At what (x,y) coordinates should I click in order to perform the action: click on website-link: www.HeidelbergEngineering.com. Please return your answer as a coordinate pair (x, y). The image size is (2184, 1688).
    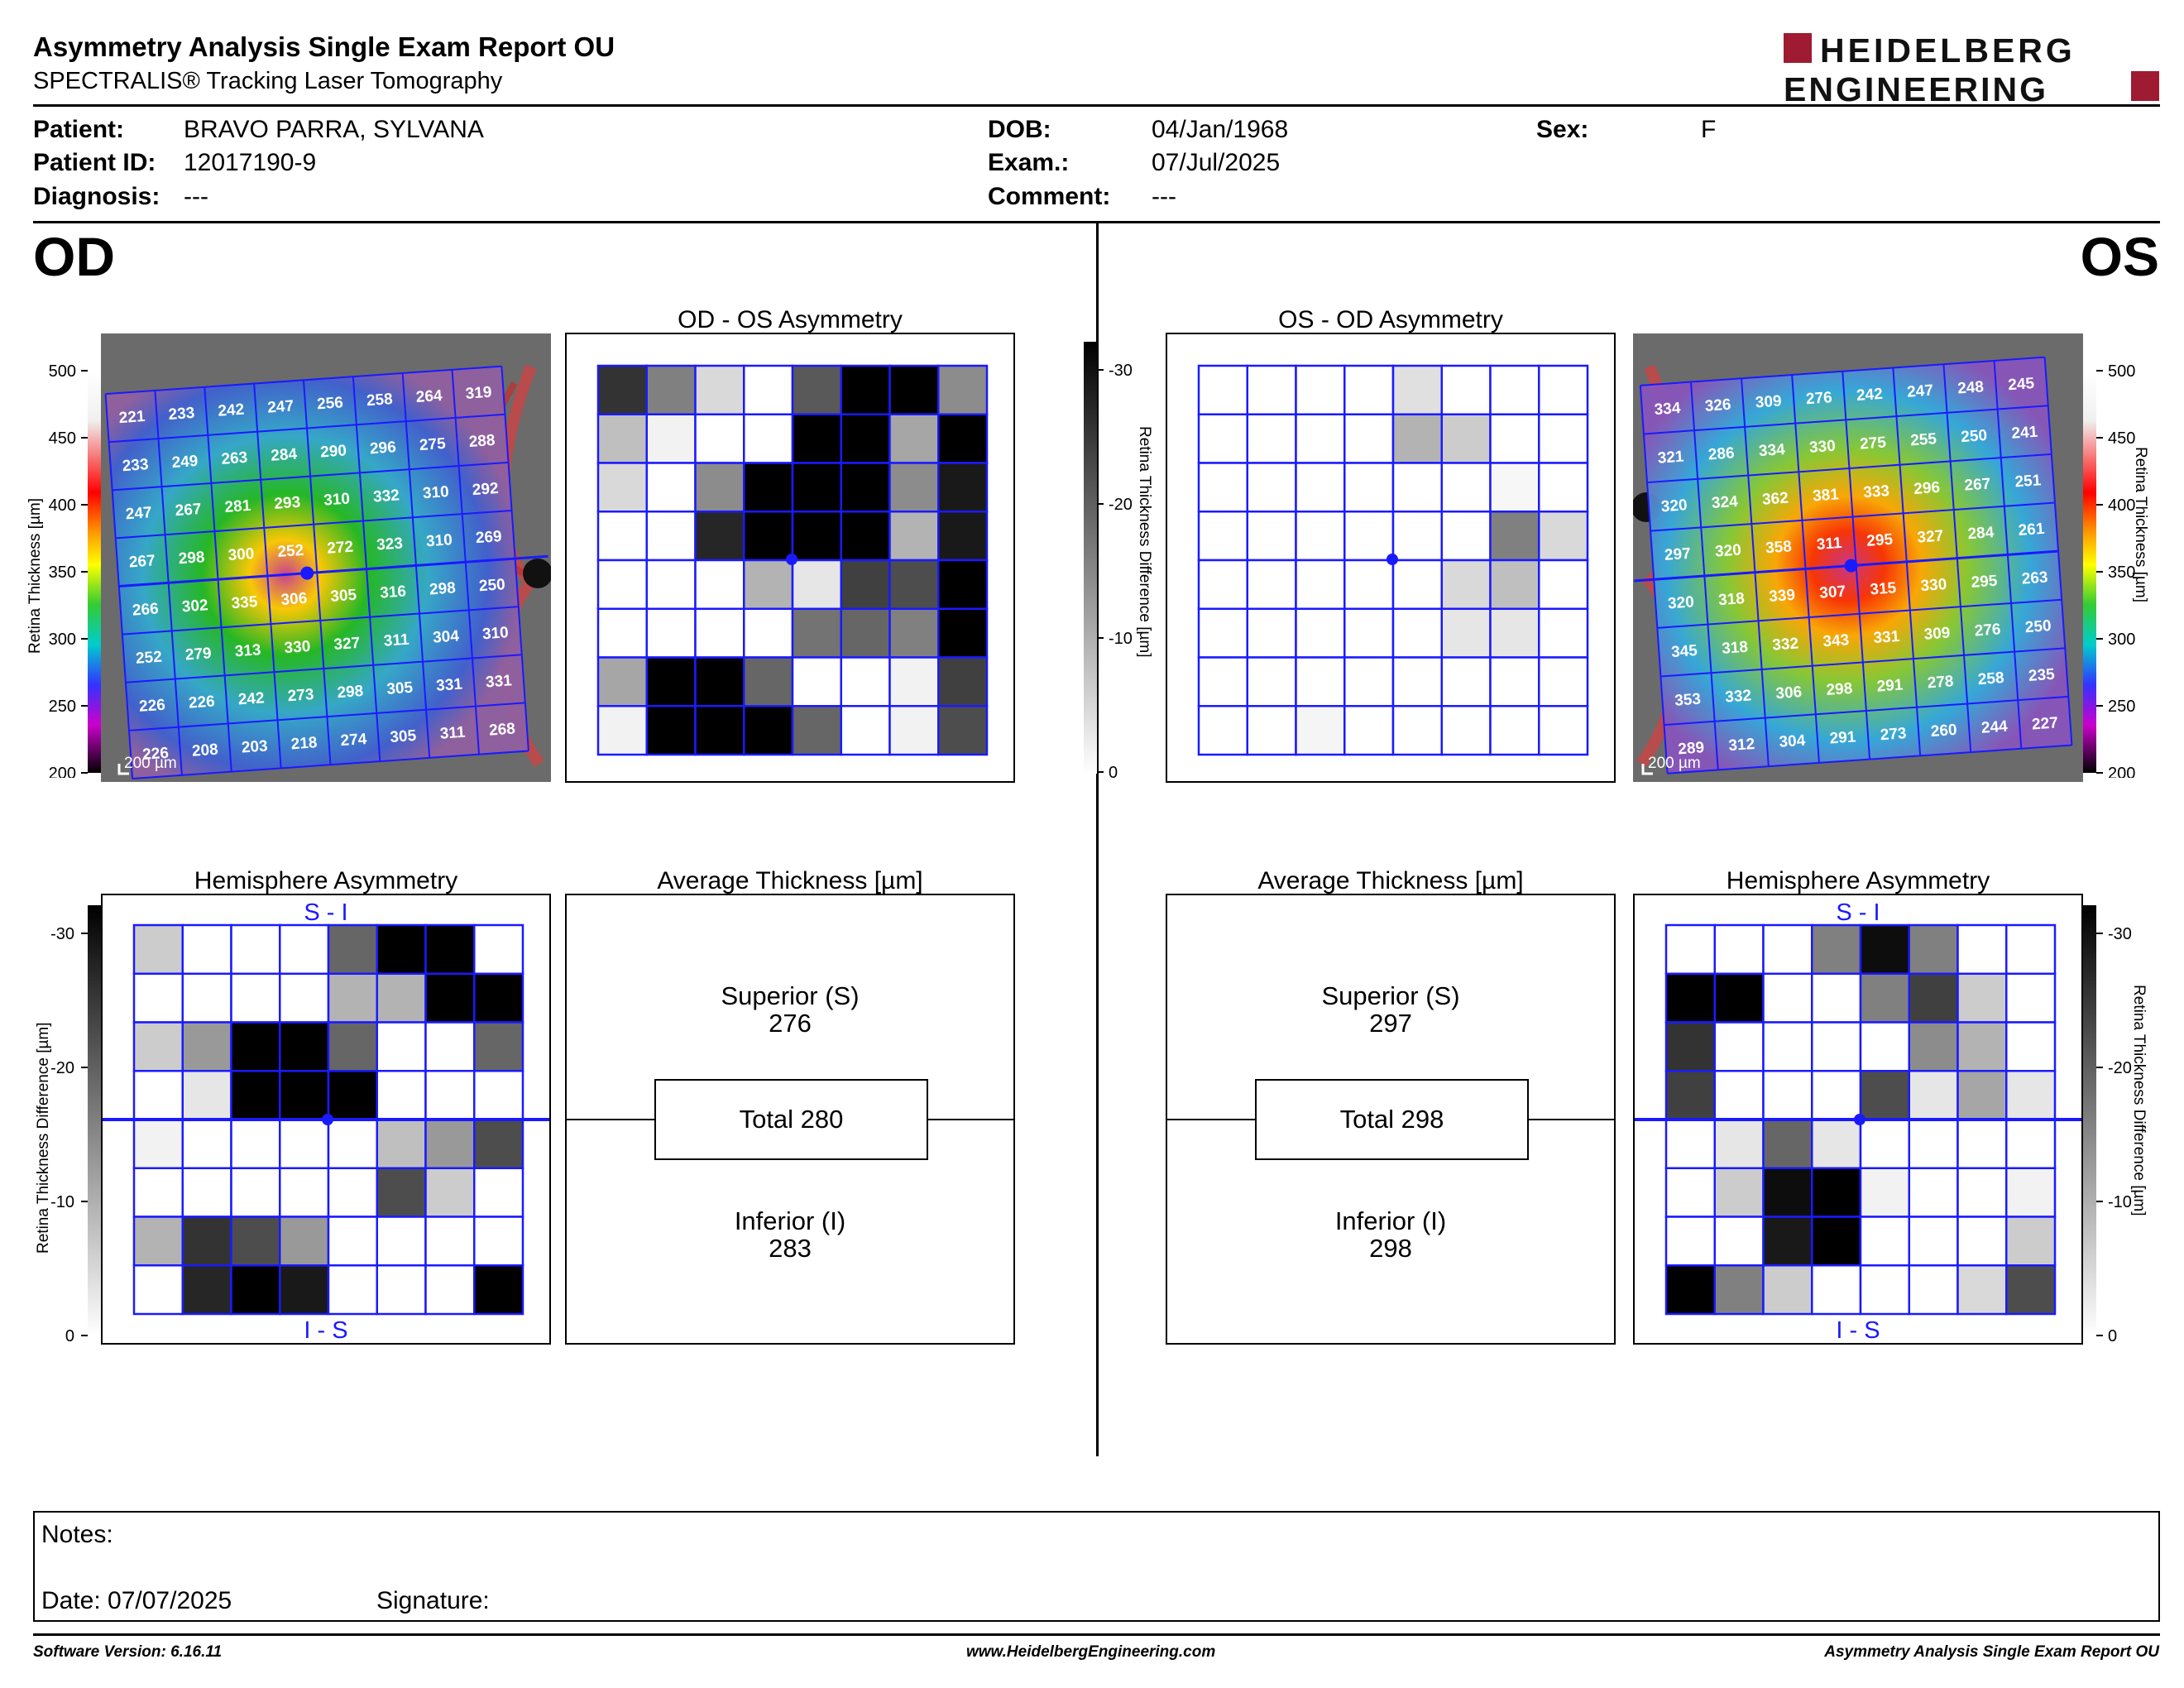
    Looking at the image, I should click on (1091, 1652).